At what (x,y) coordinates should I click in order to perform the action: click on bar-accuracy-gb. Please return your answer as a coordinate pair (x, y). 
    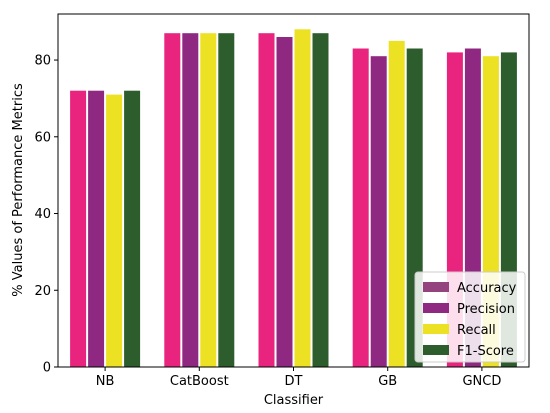
    Looking at the image, I should click on (360, 207).